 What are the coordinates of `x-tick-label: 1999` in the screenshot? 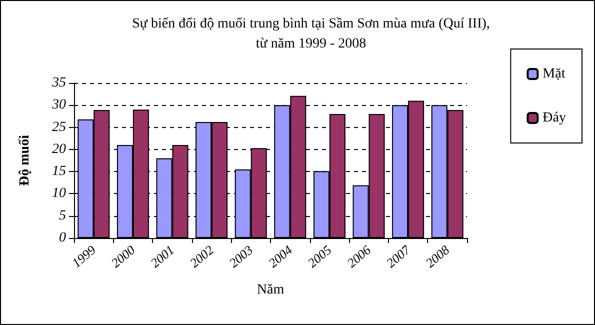 It's located at (83, 256).